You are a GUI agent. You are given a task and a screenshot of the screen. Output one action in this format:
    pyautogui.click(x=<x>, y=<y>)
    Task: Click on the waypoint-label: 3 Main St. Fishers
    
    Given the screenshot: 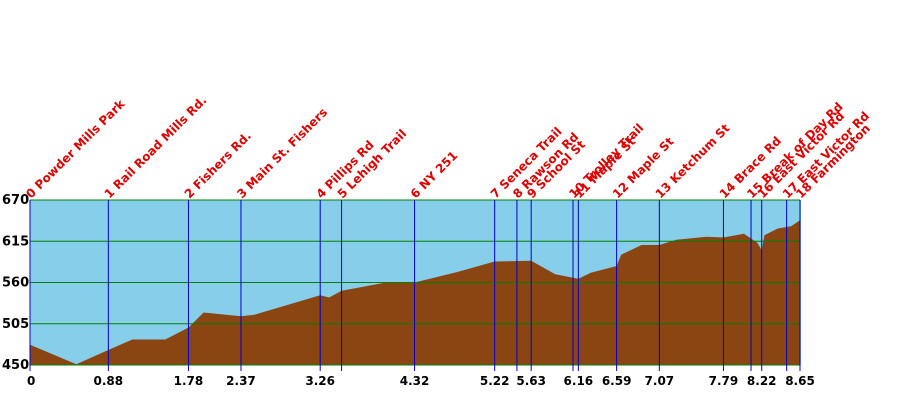 What is the action you would take?
    pyautogui.click(x=282, y=153)
    